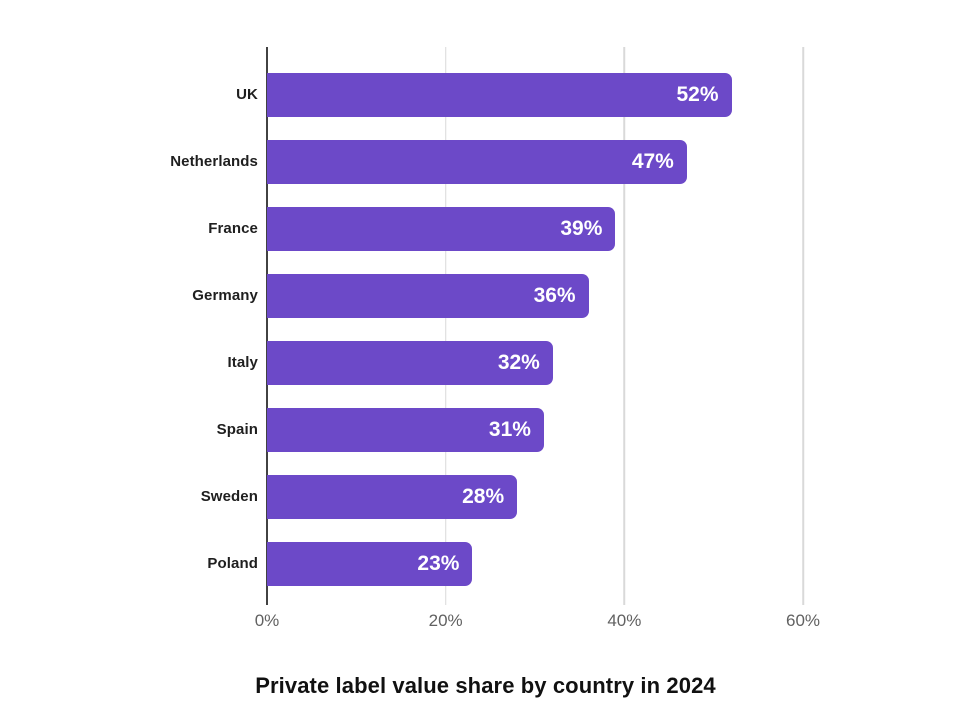 This screenshot has height=720, width=971. What do you see at coordinates (129, 295) in the screenshot?
I see `category-row: Germany` at bounding box center [129, 295].